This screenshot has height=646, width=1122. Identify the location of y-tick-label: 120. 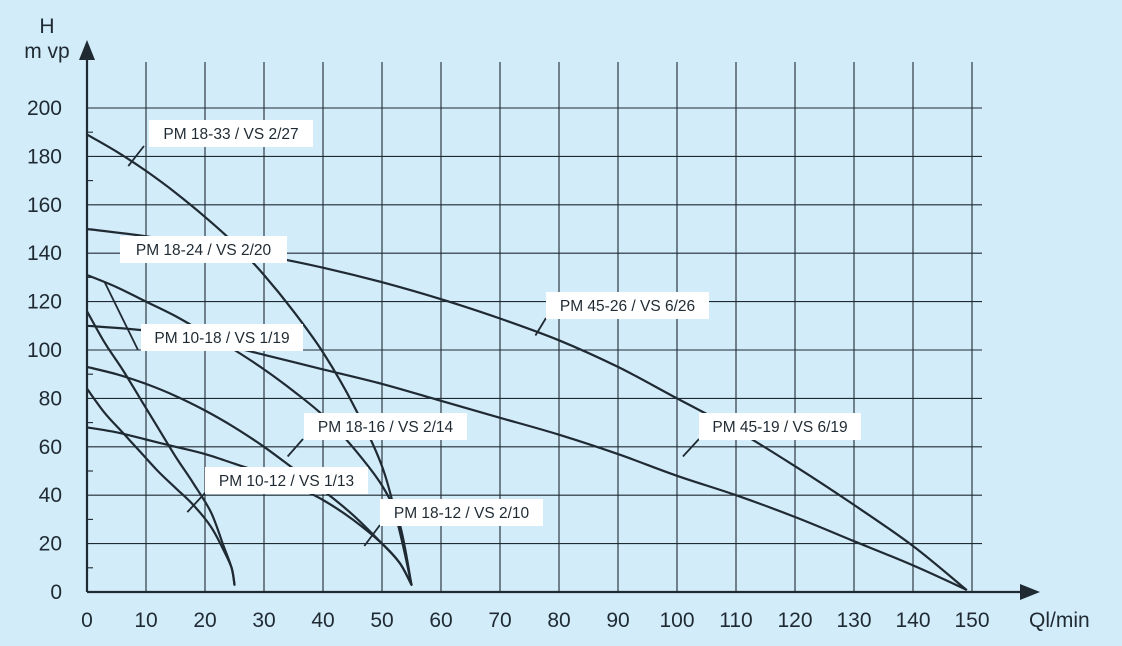
(44, 302).